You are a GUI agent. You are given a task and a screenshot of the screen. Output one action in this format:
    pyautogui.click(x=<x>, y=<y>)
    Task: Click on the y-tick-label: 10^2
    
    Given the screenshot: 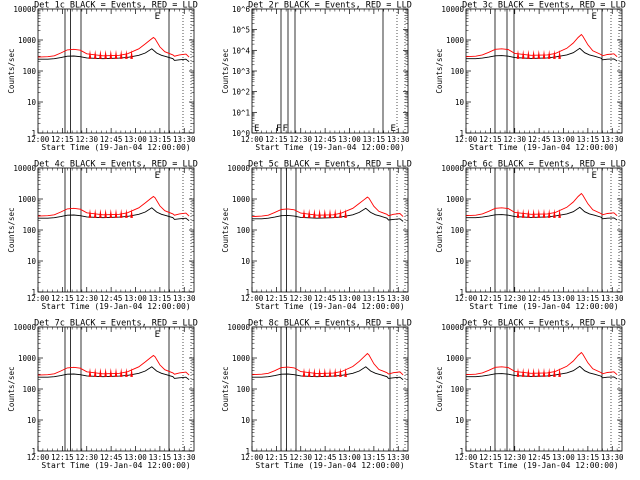 What is the action you would take?
    pyautogui.click(x=241, y=92)
    